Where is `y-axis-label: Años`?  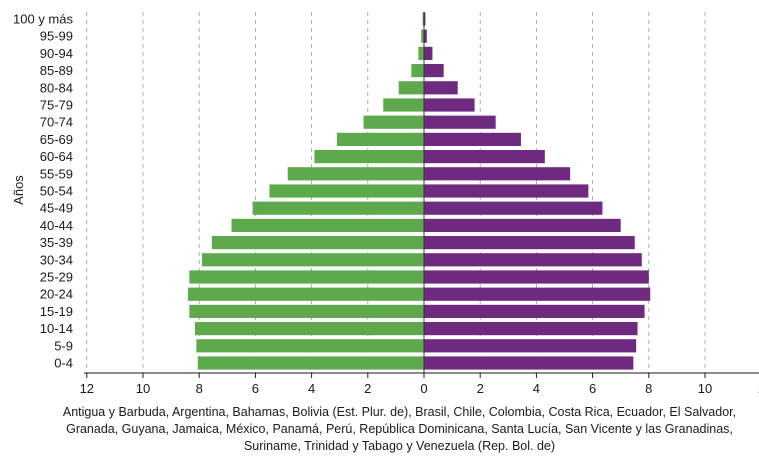 y-axis-label: Años is located at coordinates (18, 190).